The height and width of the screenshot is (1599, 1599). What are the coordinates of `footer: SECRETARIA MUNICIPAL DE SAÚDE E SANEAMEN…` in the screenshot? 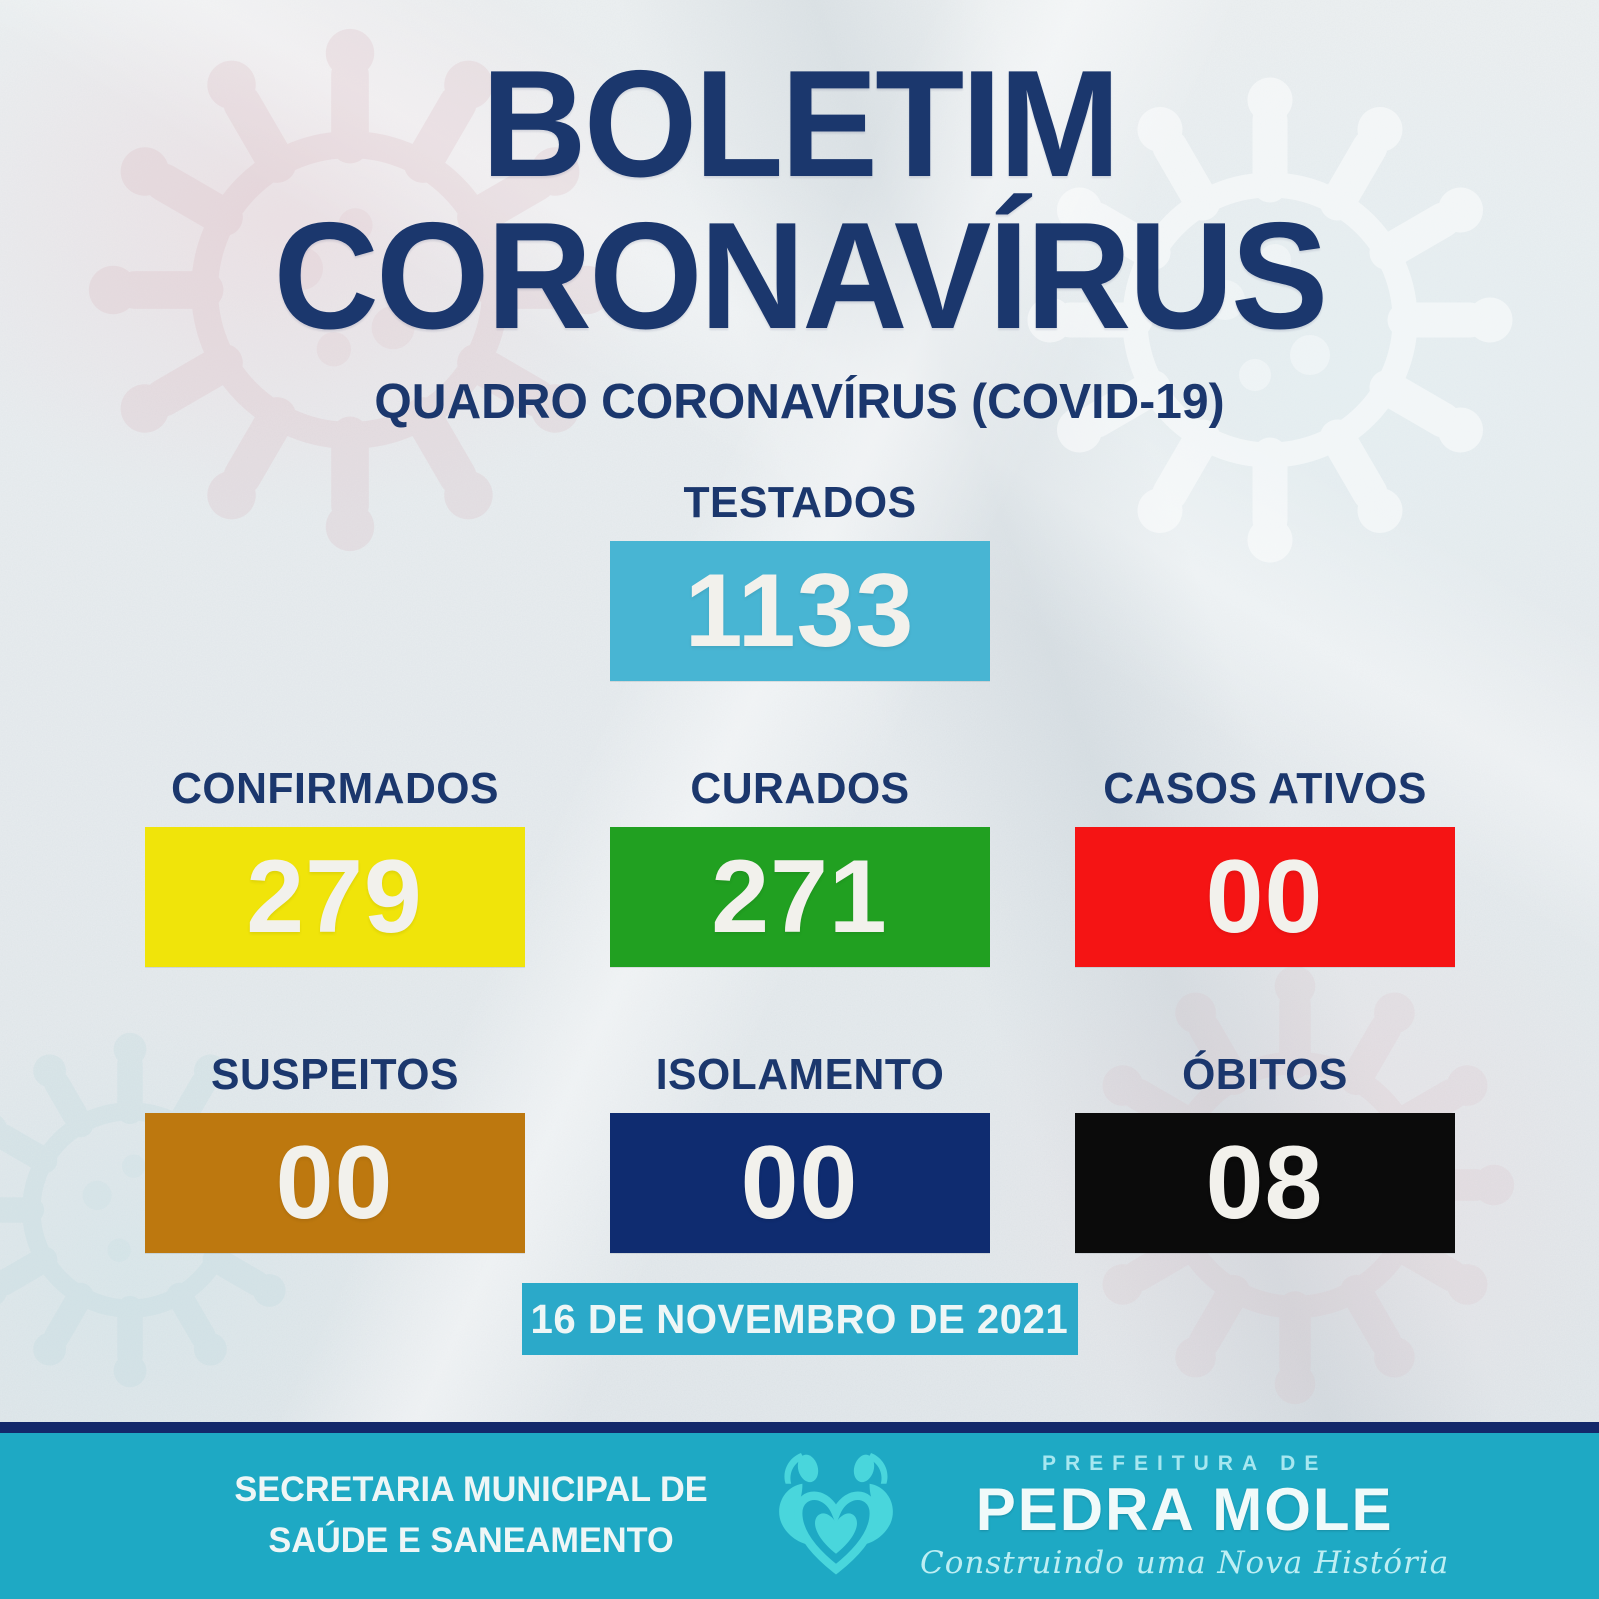 It's located at (799, 1510).